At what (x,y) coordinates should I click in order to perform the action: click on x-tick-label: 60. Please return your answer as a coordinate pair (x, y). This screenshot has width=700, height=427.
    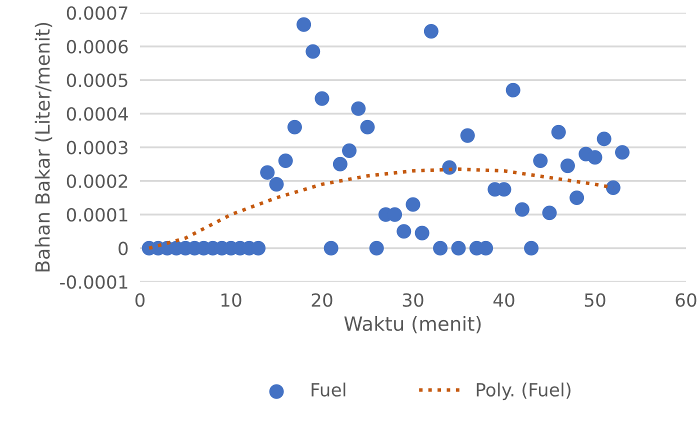
    Looking at the image, I should click on (686, 300).